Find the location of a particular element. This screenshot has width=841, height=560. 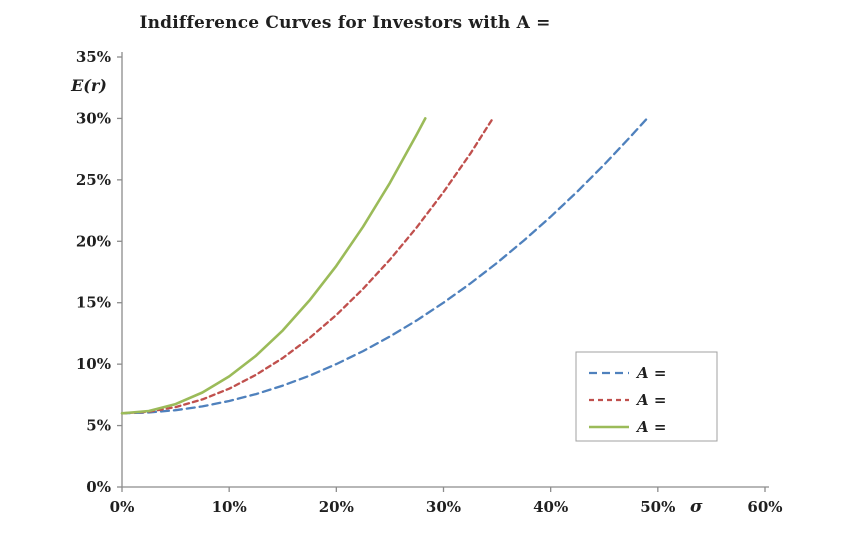

legend-item-green-solid: A = is located at coordinates (627, 427).